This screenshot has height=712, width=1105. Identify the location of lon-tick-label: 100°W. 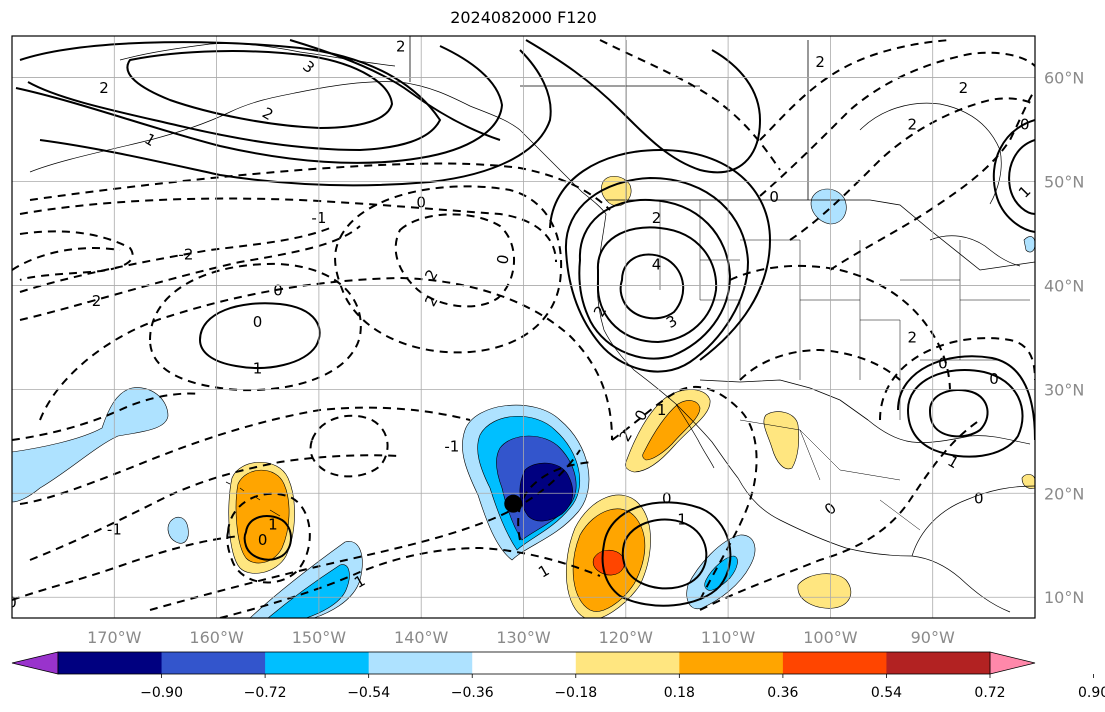
(830, 637).